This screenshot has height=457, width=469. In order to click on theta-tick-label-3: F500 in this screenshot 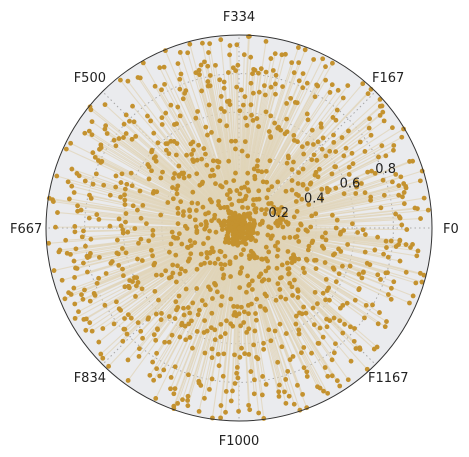, I will do `click(90, 78)`.